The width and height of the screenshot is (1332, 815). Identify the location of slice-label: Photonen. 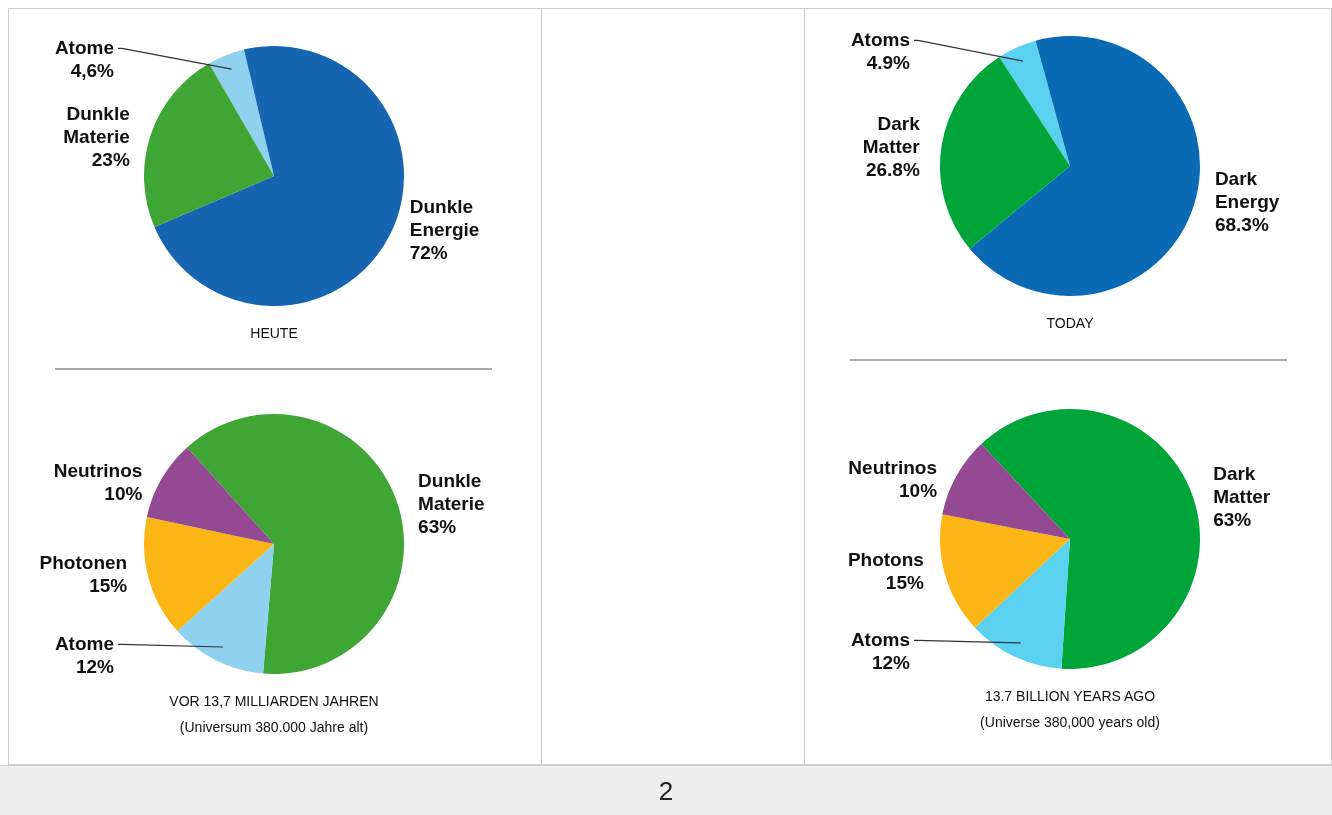
(83, 563).